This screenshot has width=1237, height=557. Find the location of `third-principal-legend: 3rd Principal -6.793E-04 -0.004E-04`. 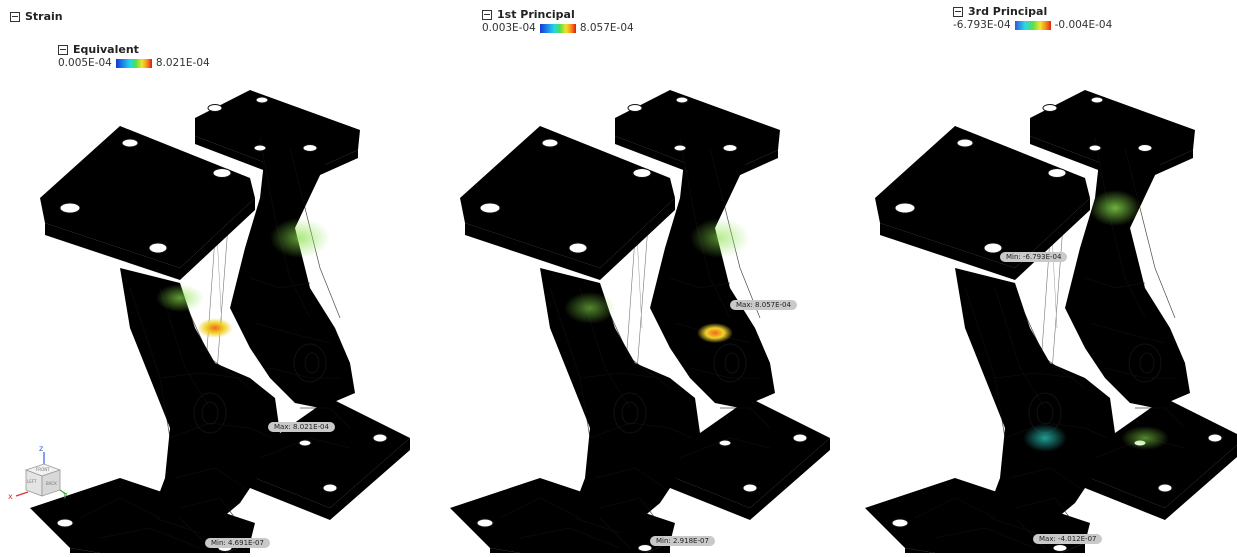

third-principal-legend: 3rd Principal -6.793E-04 -0.004E-04 is located at coordinates (1032, 18).